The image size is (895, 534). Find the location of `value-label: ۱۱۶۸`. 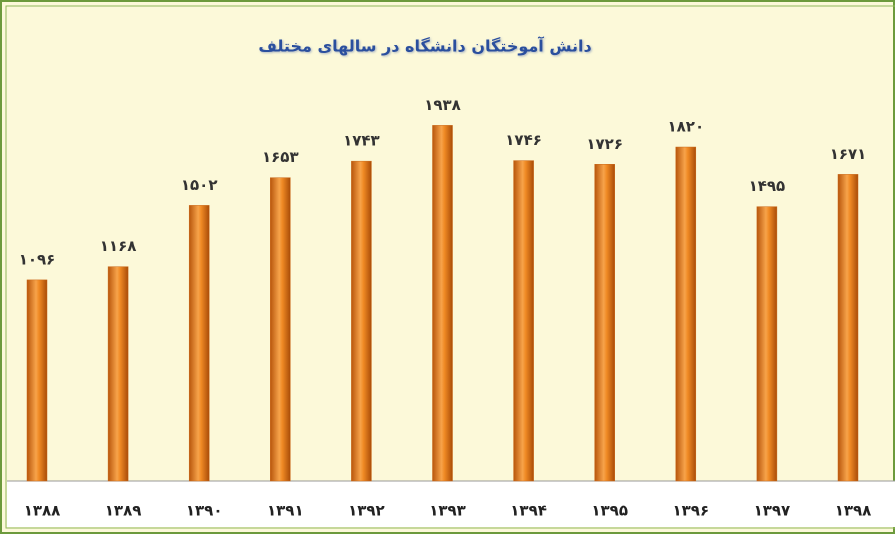

value-label: ۱۱۶۸ is located at coordinates (118, 246).